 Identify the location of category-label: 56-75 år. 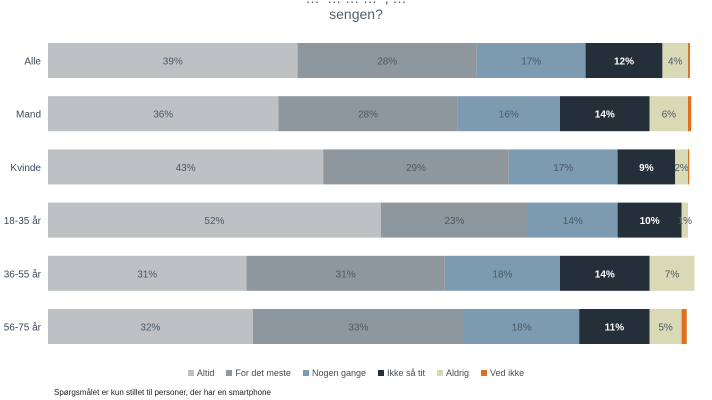
(23, 328).